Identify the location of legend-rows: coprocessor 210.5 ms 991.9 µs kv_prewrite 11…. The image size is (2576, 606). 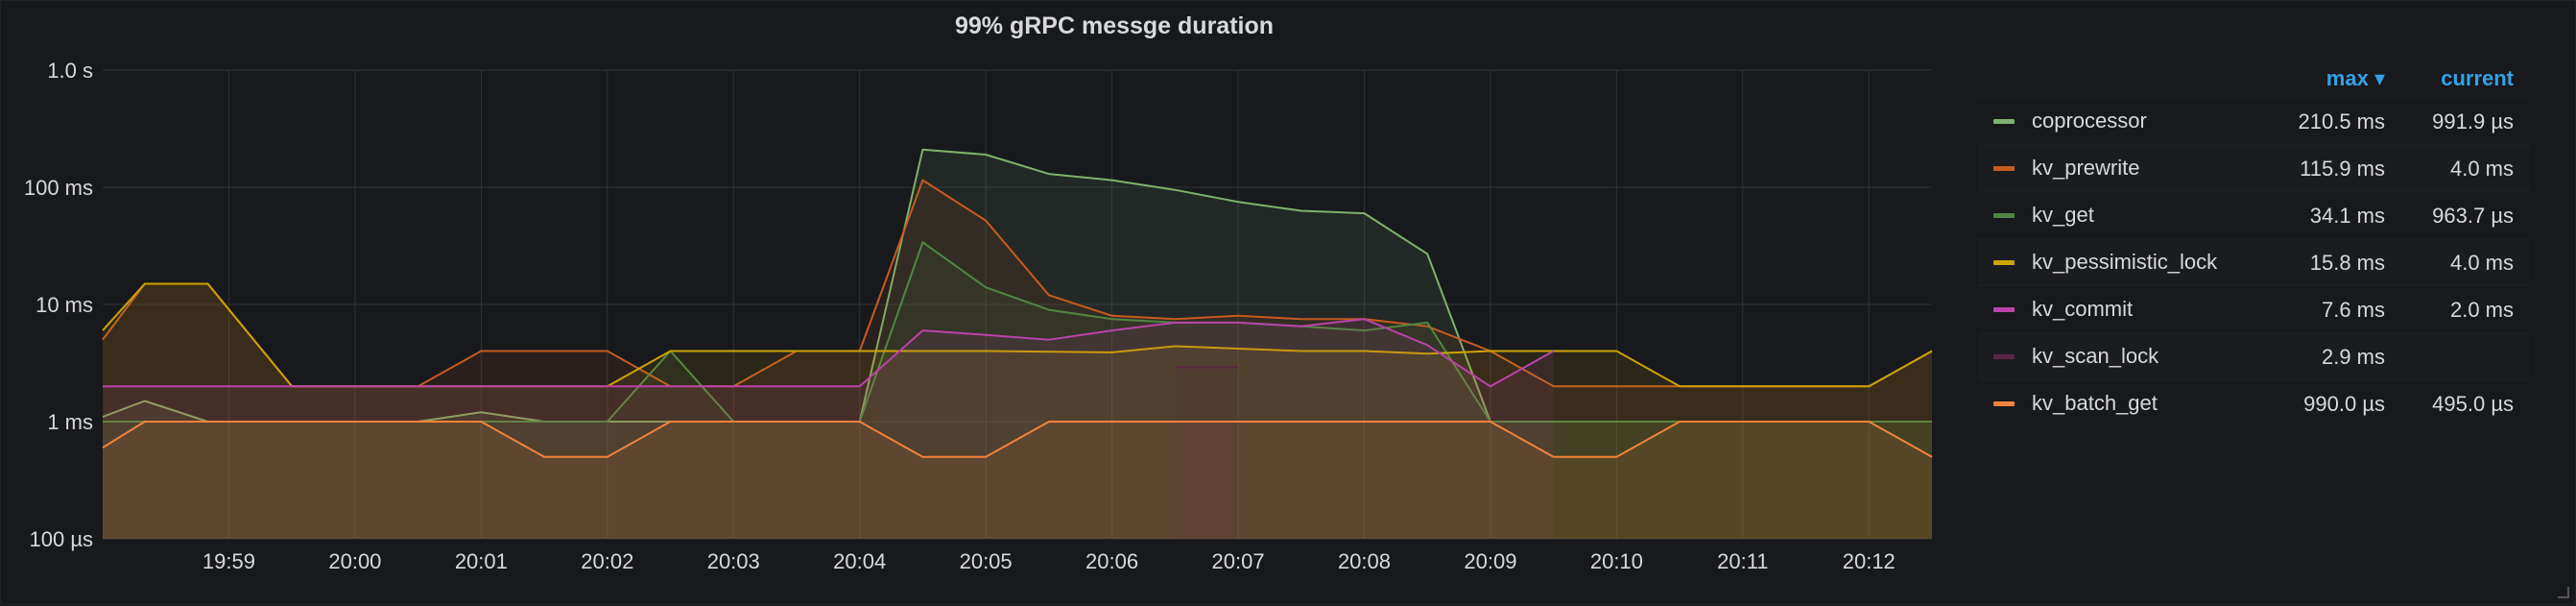
(2253, 262).